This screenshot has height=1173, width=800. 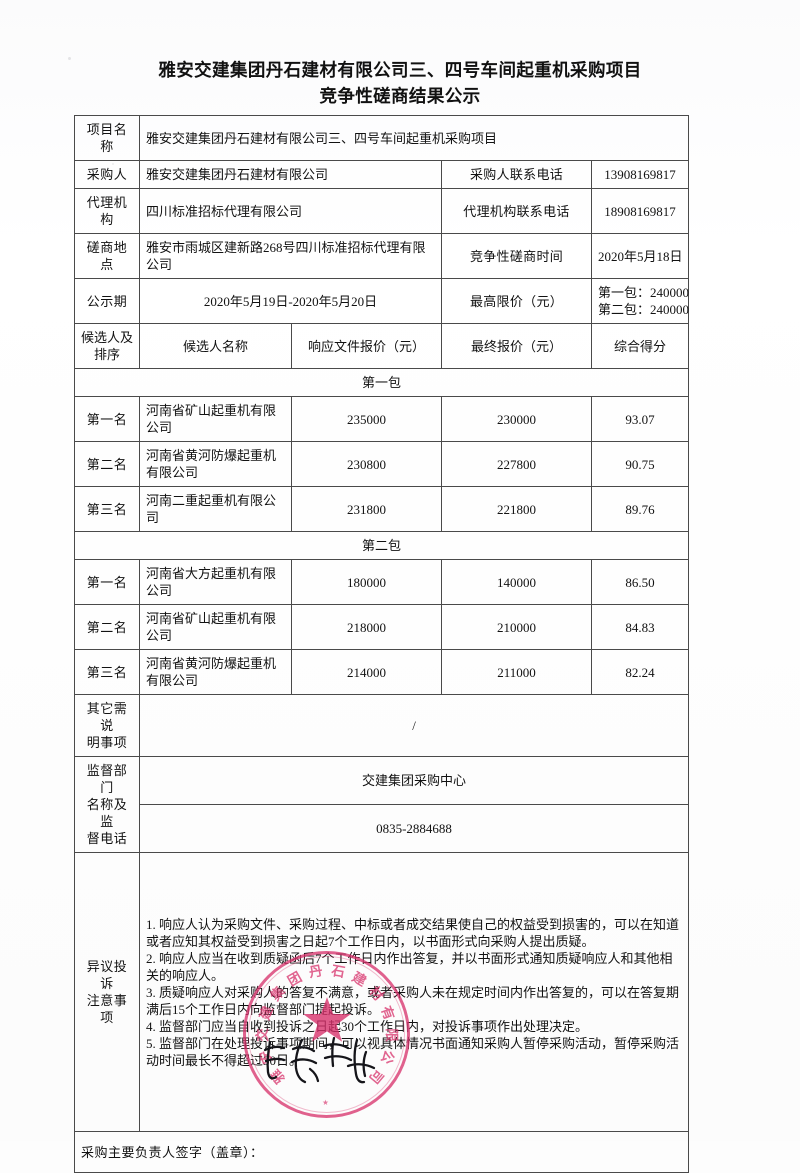 I want to click on candidate-response-price: 180000, so click(x=366, y=582).